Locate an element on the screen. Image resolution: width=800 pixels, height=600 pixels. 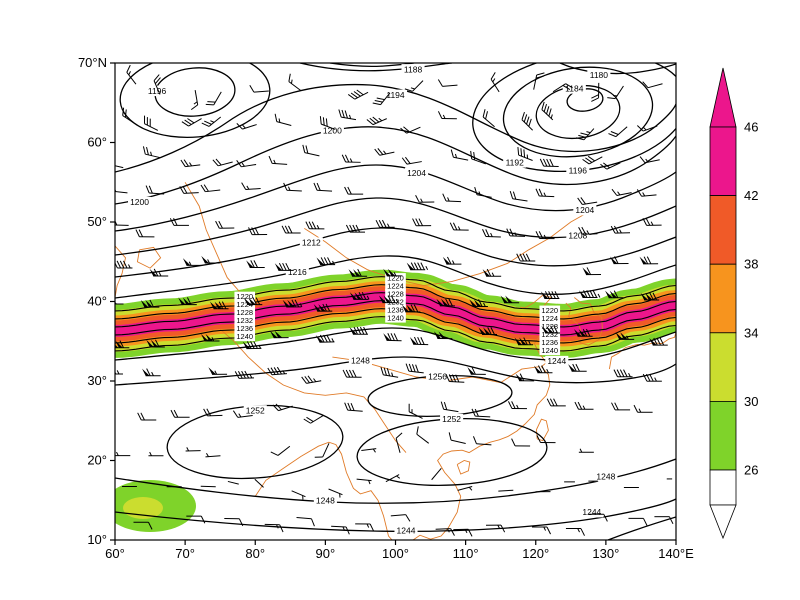
svg-text: 70° is located at coordinates (185, 553).